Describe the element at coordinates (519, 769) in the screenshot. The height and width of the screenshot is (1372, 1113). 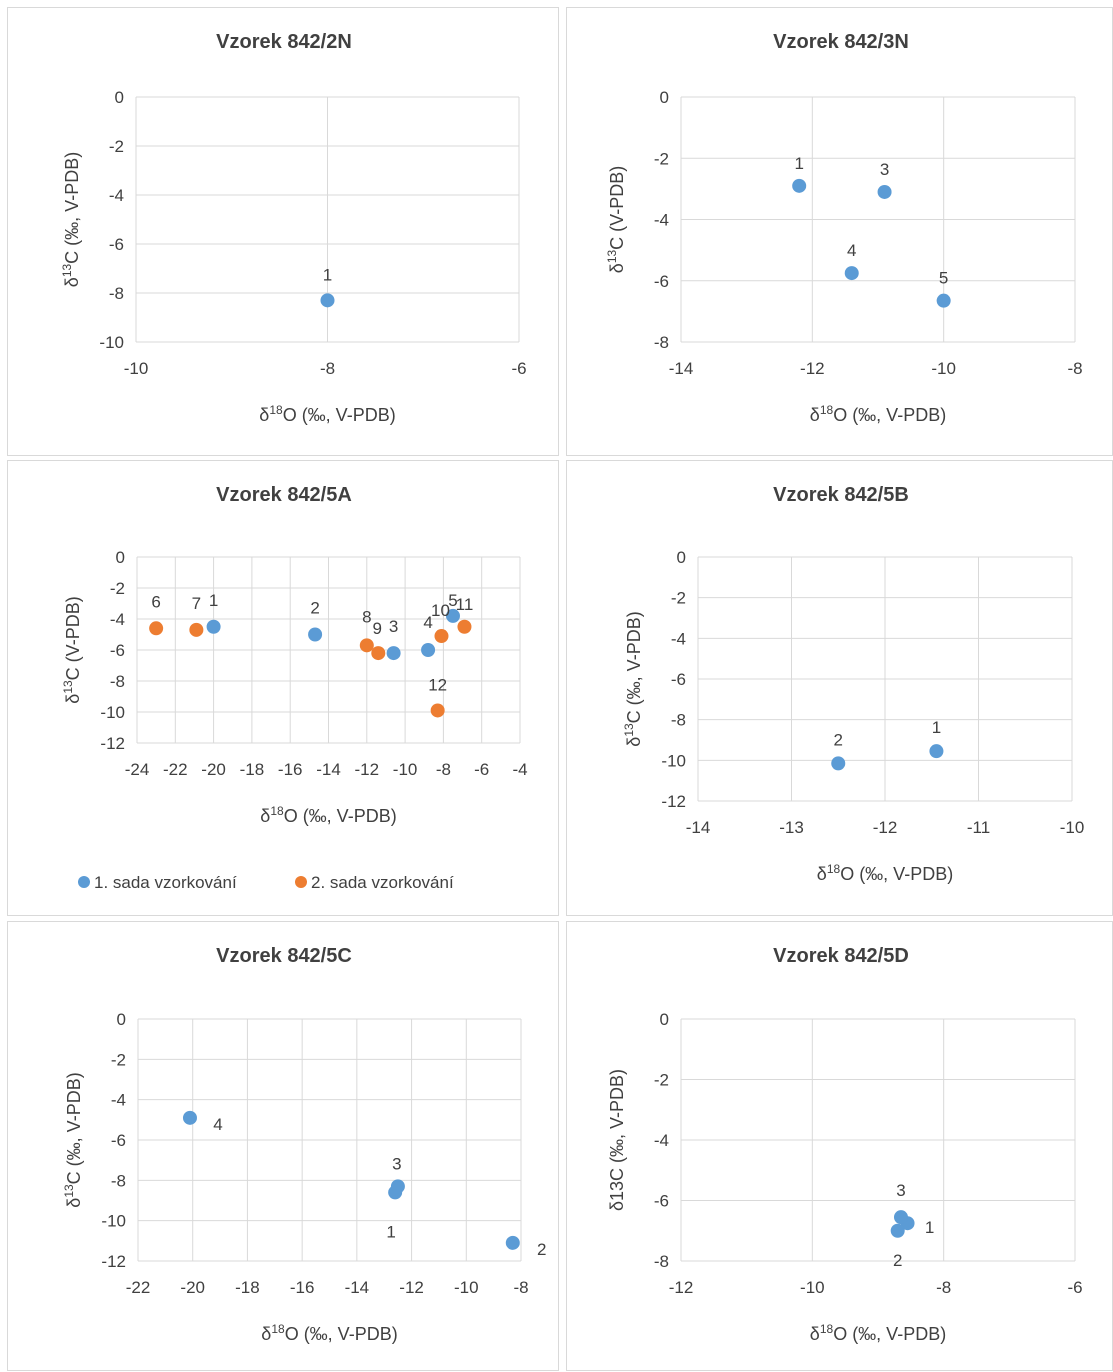
I see `x-tick-label: -4` at that location.